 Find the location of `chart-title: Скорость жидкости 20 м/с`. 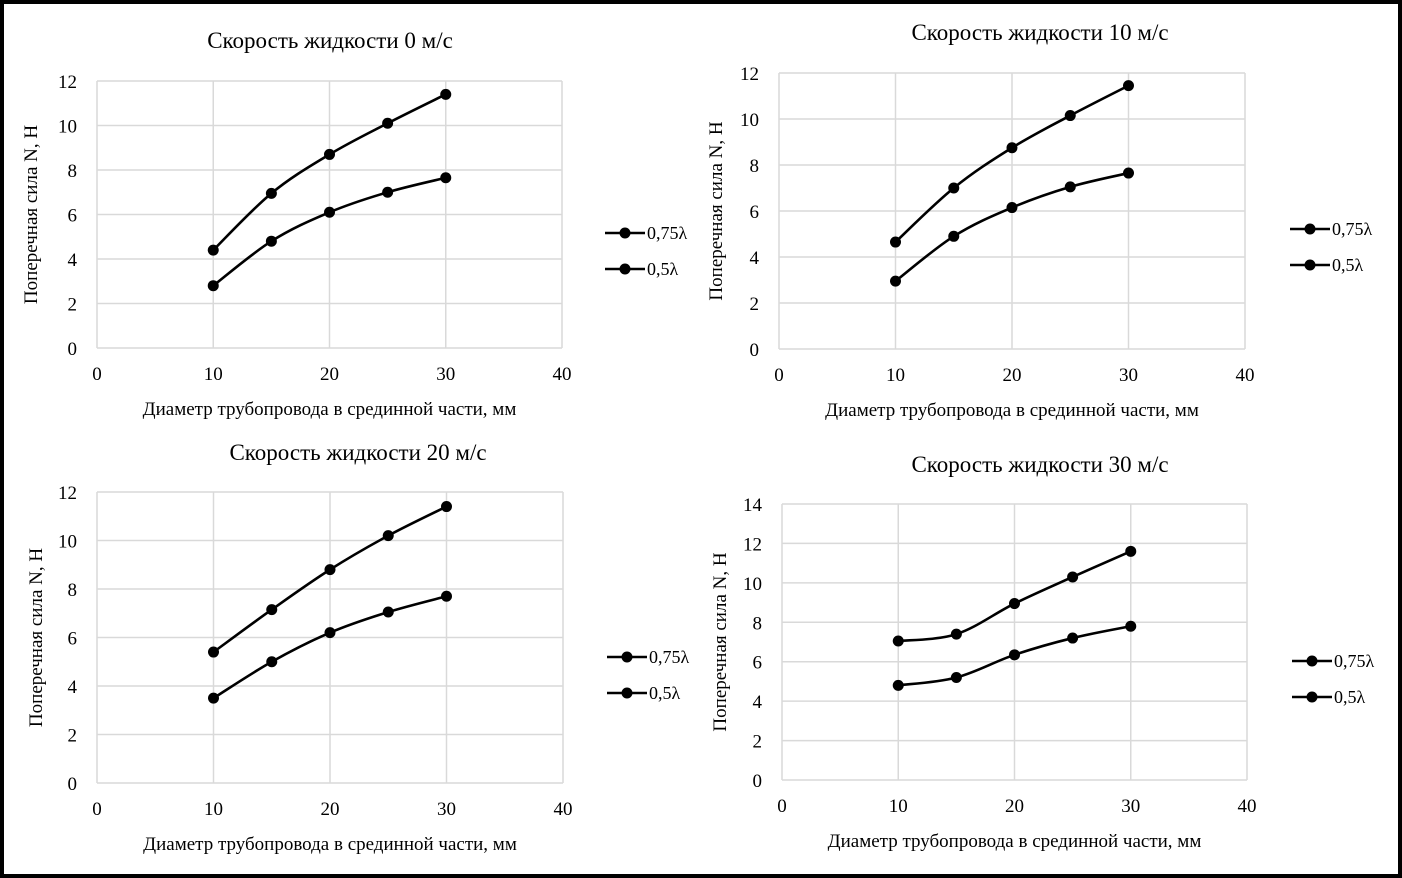

chart-title: Скорость жидкости 20 м/с is located at coordinates (357, 452).